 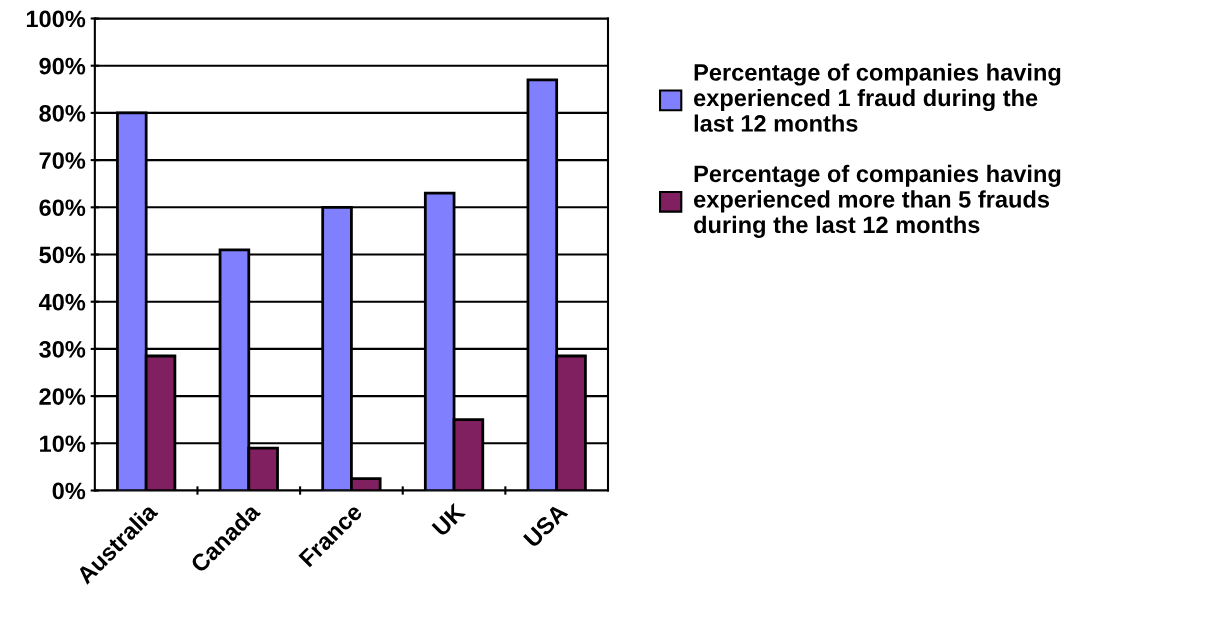 I want to click on legend-label: Percentage of companies having experienced more than 5 frauds during the last 12 months, so click(x=877, y=201).